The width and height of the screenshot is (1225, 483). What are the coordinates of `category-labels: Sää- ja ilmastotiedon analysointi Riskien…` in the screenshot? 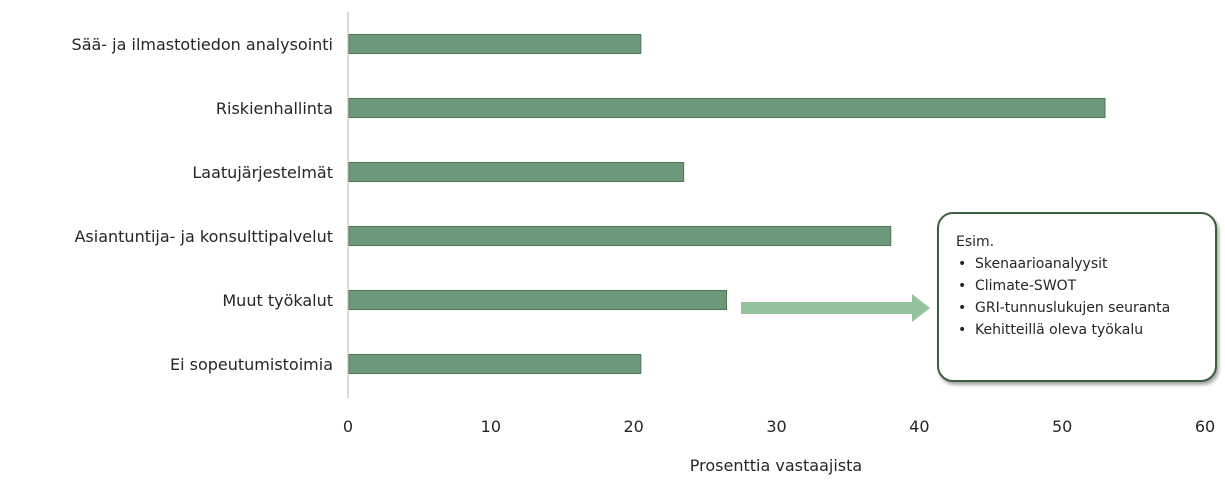 It's located at (202, 204).